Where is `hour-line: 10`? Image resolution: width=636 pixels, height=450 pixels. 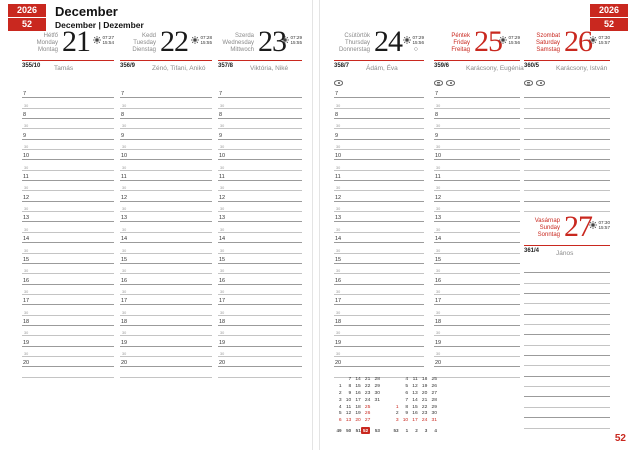 hour-line: 10 is located at coordinates (260, 155).